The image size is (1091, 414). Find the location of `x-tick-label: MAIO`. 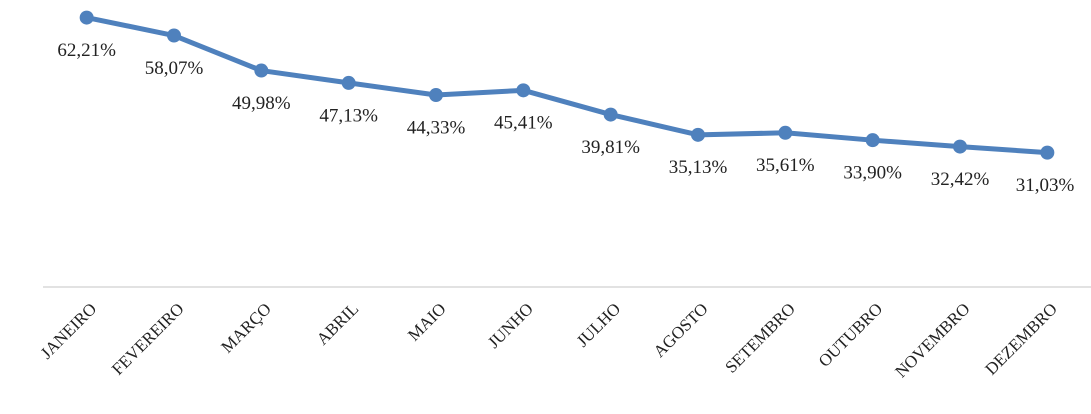

x-tick-label: MAIO is located at coordinates (426, 321).